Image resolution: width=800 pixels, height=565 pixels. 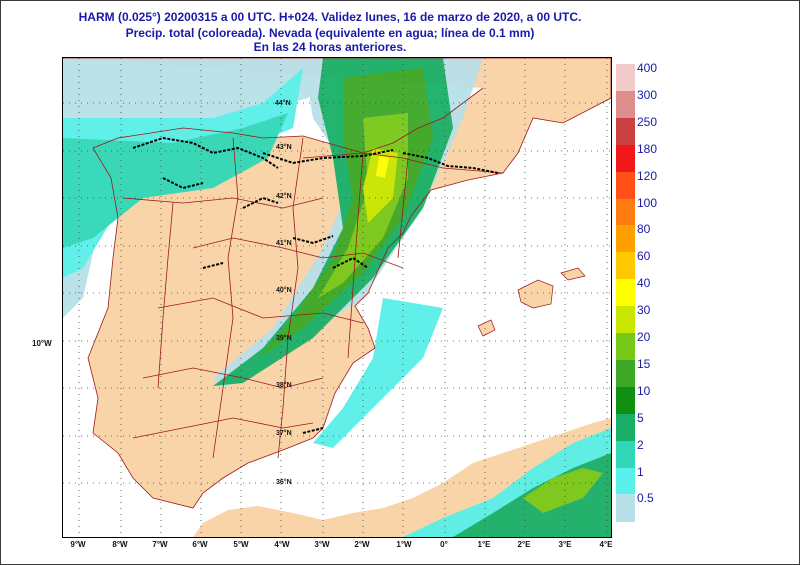 I want to click on lon-label-7w: 7°W, so click(x=160, y=544).